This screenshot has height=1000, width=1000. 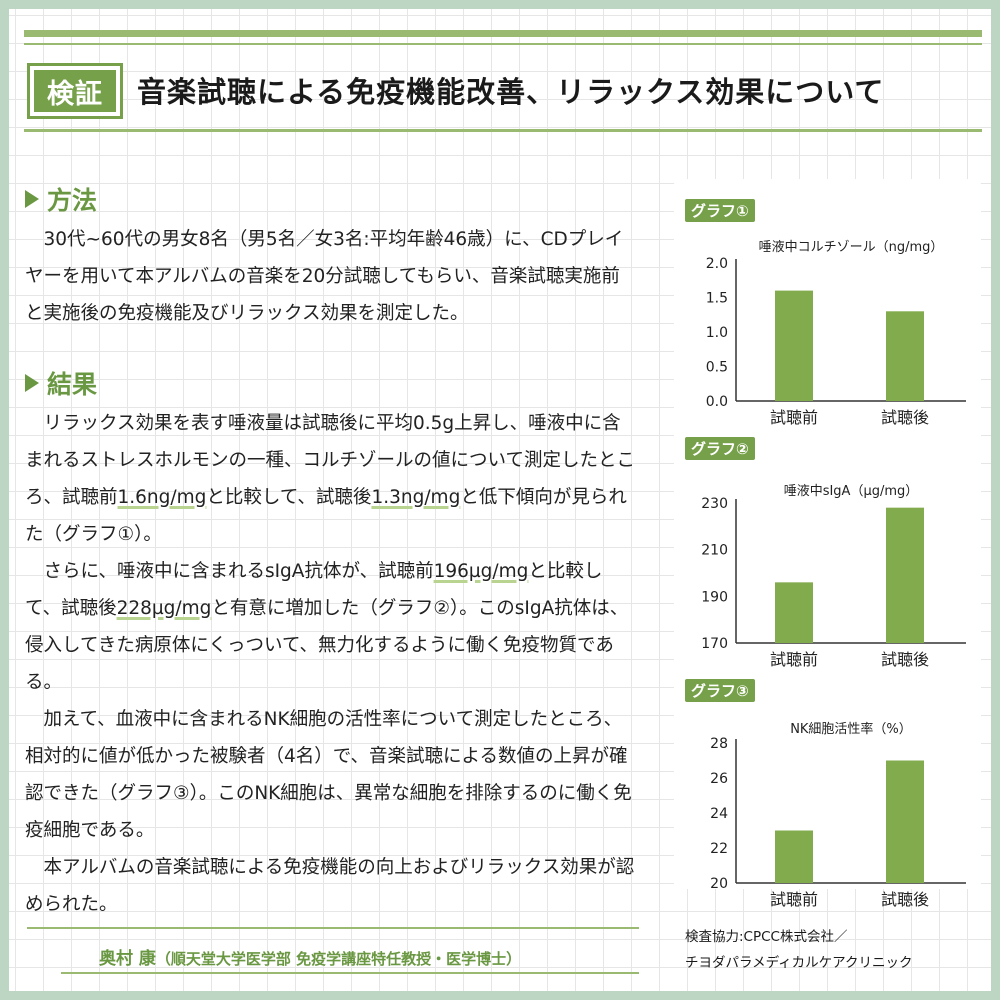 I want to click on y-tick-label: 0.5, so click(x=717, y=368).